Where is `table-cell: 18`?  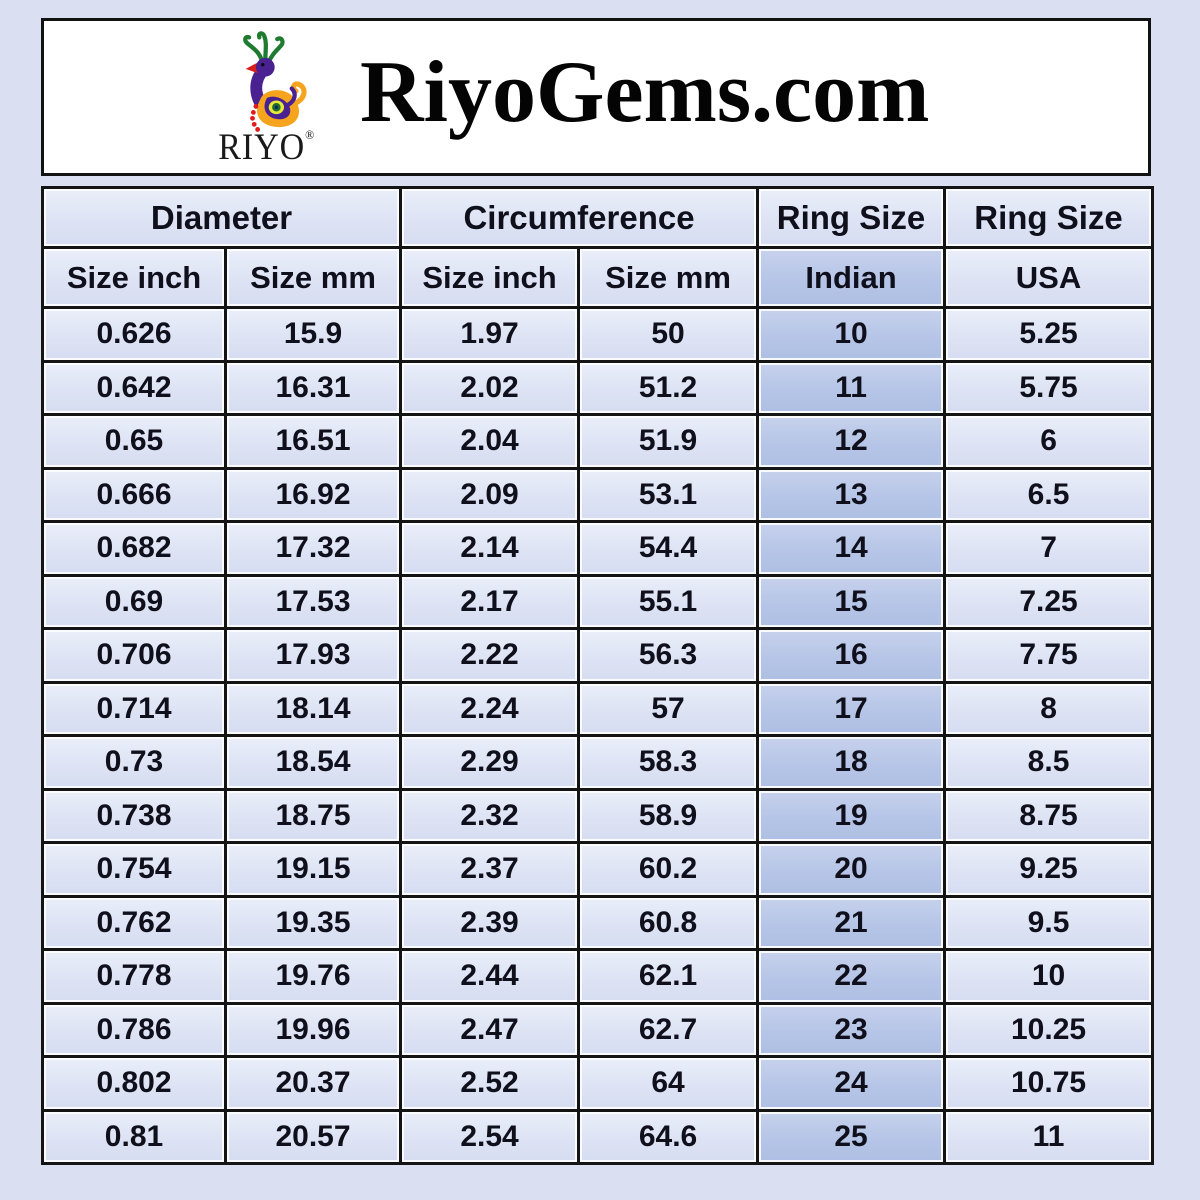
table-cell: 18 is located at coordinates (851, 762).